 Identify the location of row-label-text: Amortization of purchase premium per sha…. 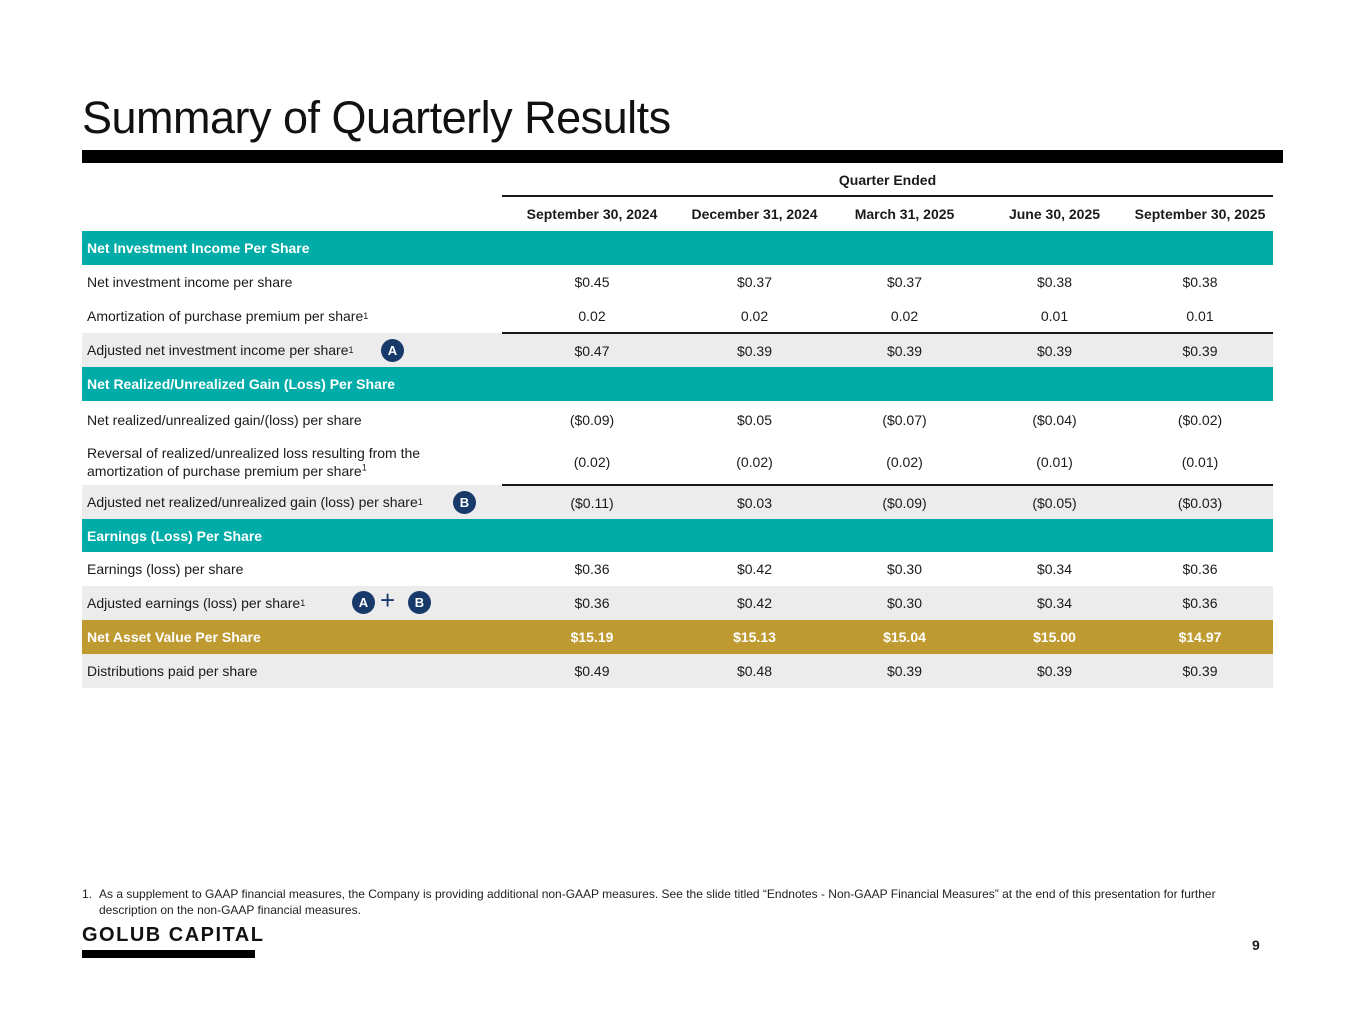
(225, 316).